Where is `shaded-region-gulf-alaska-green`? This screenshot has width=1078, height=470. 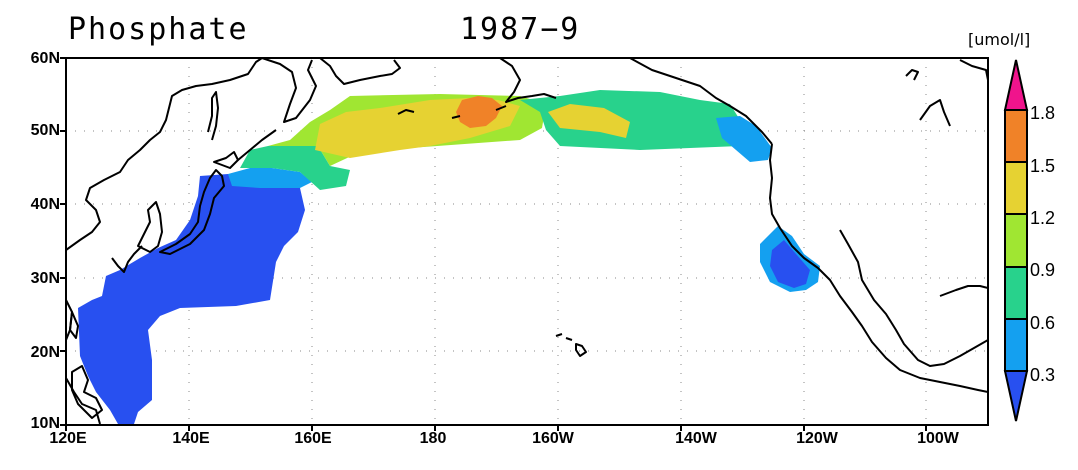
shaded-region-gulf-alaska-green is located at coordinates (630, 120).